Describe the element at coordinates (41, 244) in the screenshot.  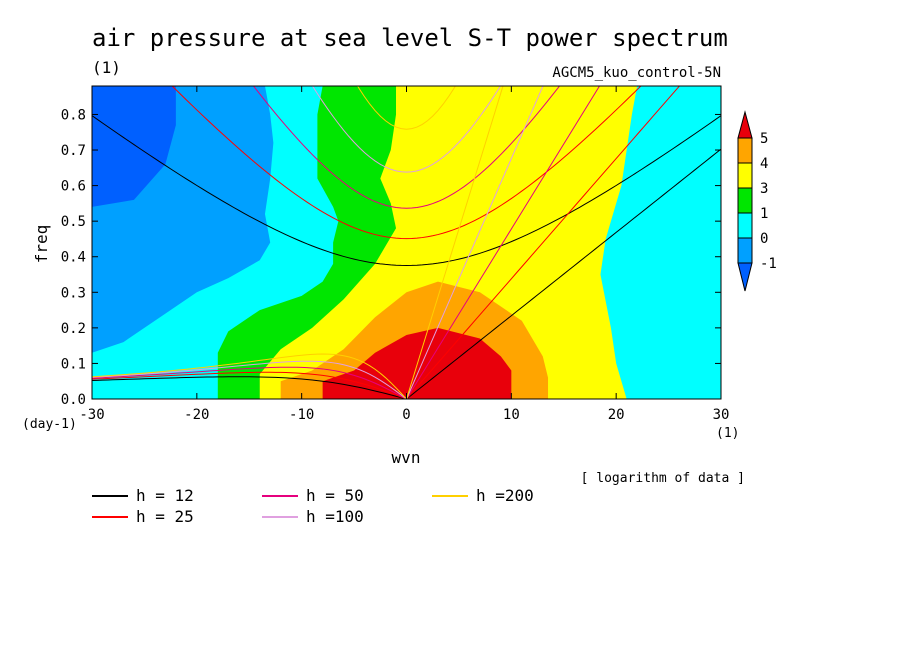
I see `y-axis-label: freq` at that location.